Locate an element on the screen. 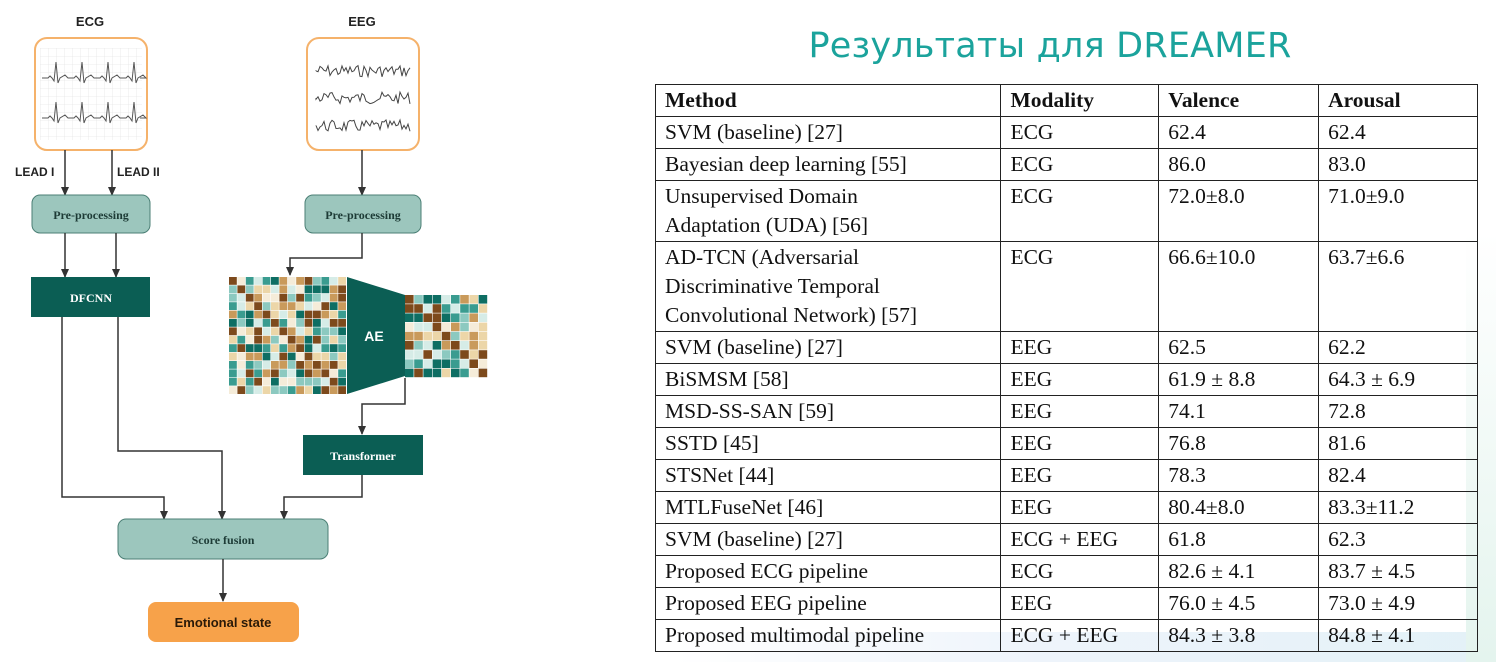  latent-heatmap is located at coordinates (446, 336).